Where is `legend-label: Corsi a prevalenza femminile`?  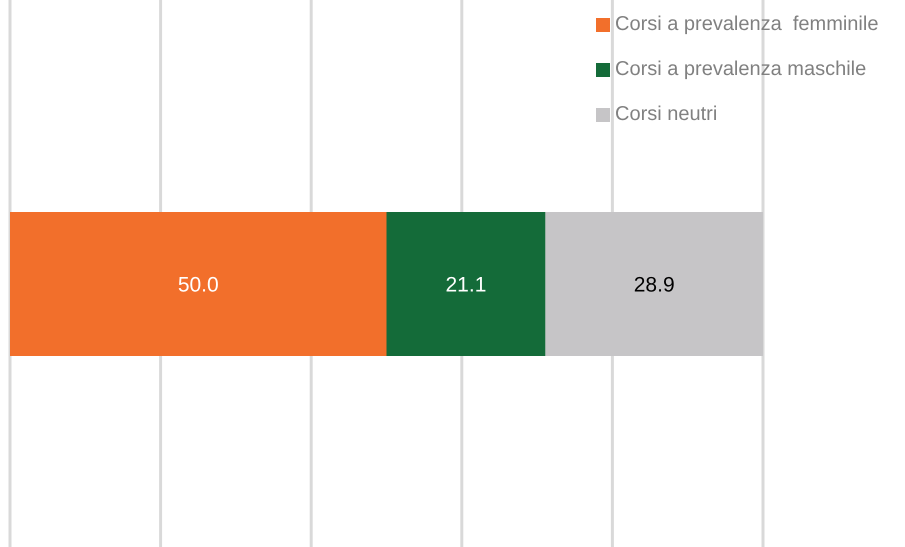
legend-label: Corsi a prevalenza femminile is located at coordinates (746, 24).